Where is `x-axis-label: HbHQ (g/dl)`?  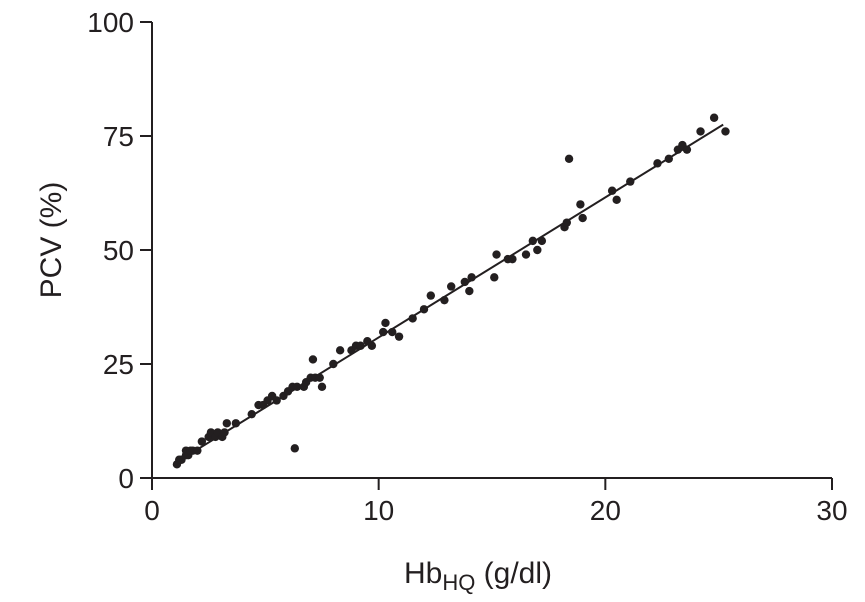
x-axis-label: HbHQ (g/dl) is located at coordinates (478, 576).